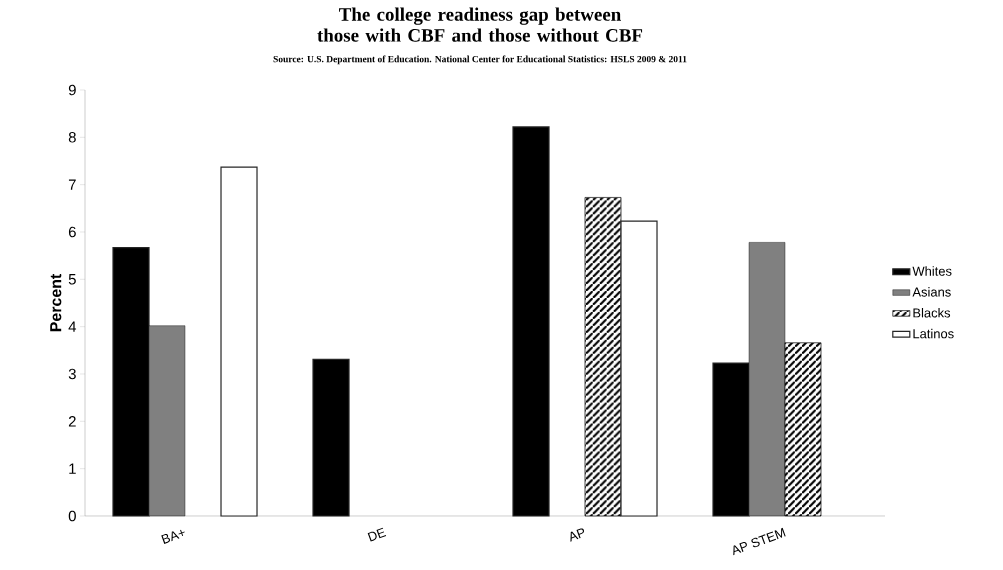 This screenshot has height=570, width=1003. I want to click on y-tick-label: 1, so click(72, 468).